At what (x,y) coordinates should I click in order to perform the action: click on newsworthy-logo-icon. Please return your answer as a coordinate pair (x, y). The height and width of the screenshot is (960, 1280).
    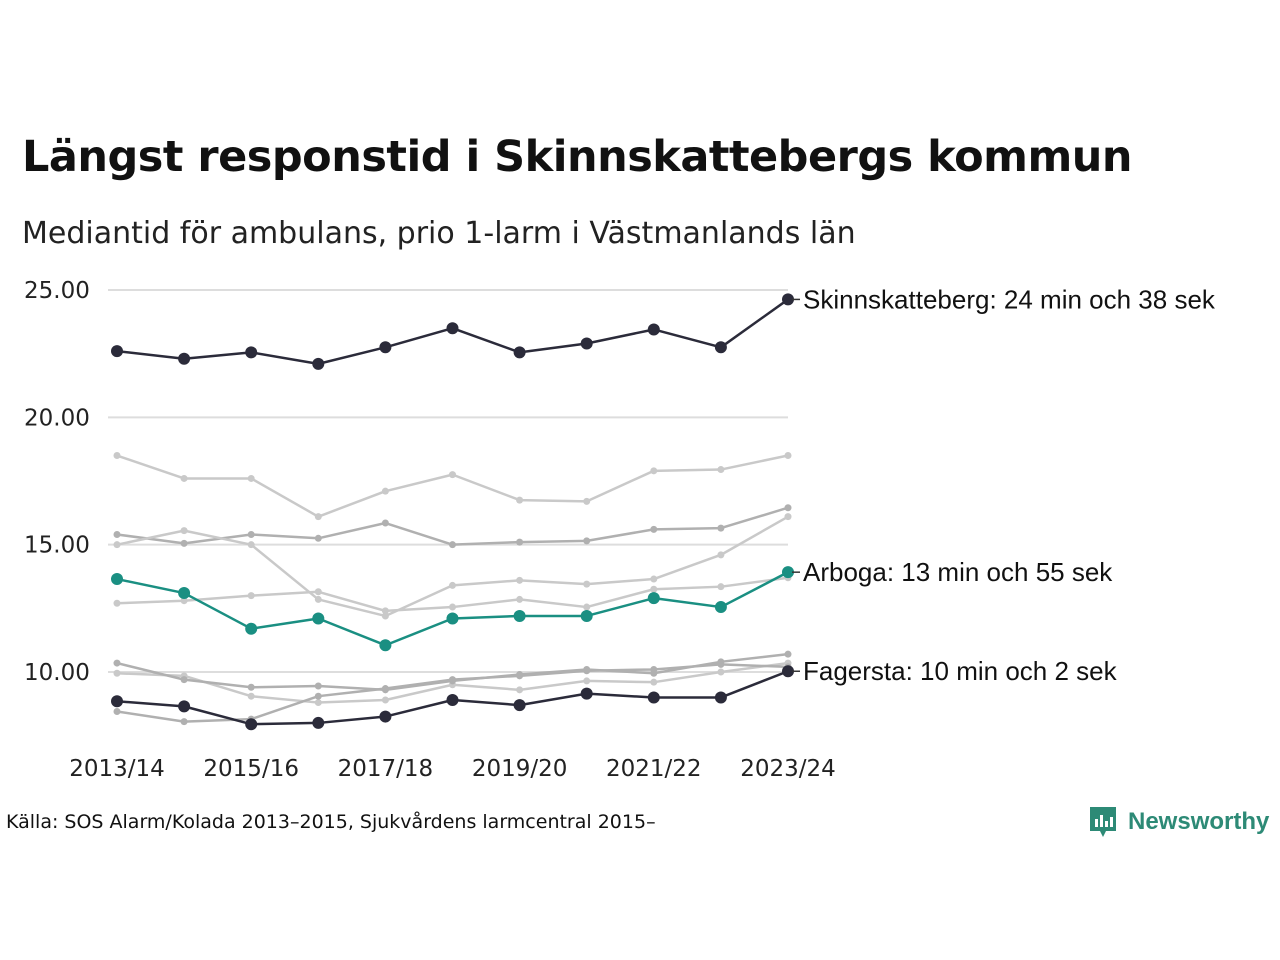
    Looking at the image, I should click on (1103, 822).